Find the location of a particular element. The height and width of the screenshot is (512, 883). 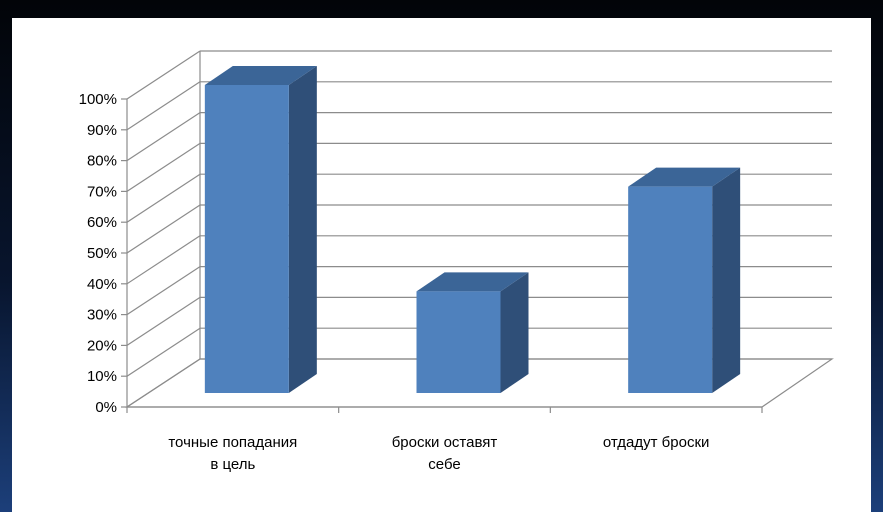

y-axis-ticks: 0% 10% 20% 30% 40% 50% 60% 70% 80% 90% 100% is located at coordinates (103, 253).